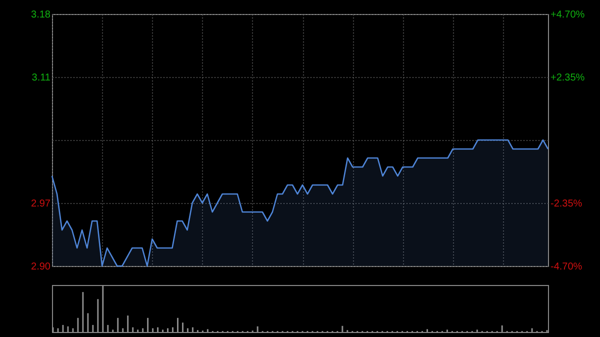 Image resolution: width=600 pixels, height=337 pixels. Describe the element at coordinates (41, 204) in the screenshot. I see `y-tick-label: 2.97` at that location.